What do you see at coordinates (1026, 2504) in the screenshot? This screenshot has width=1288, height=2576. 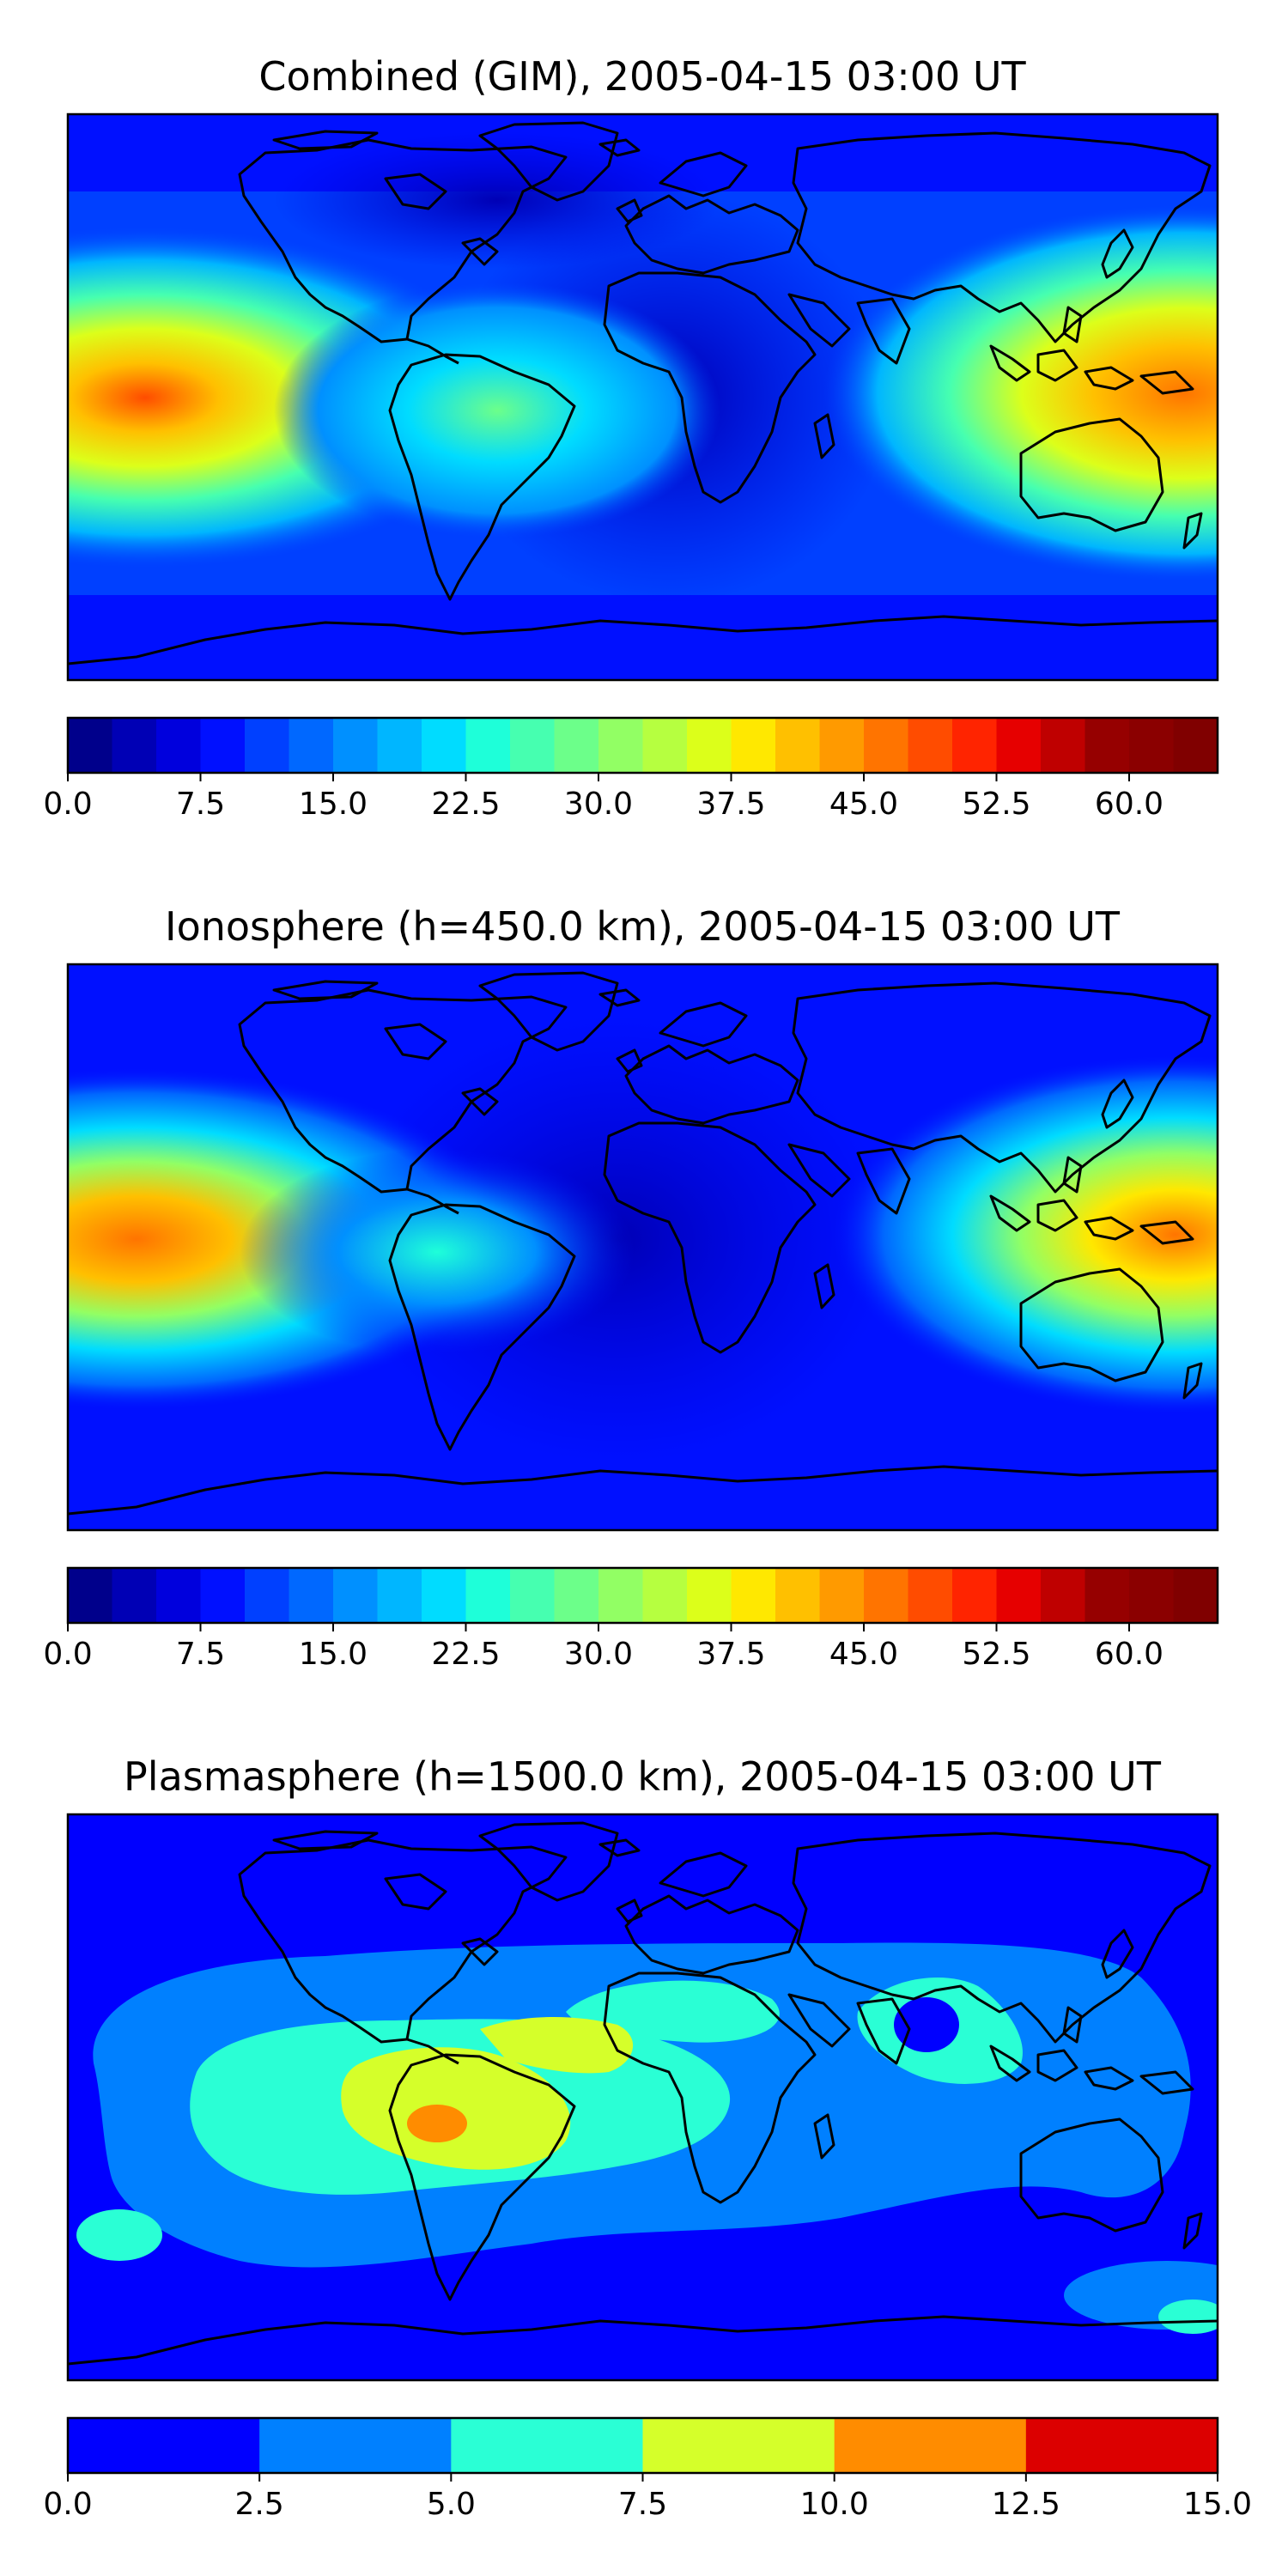 I see `colorbar-tick-label: 12.5` at bounding box center [1026, 2504].